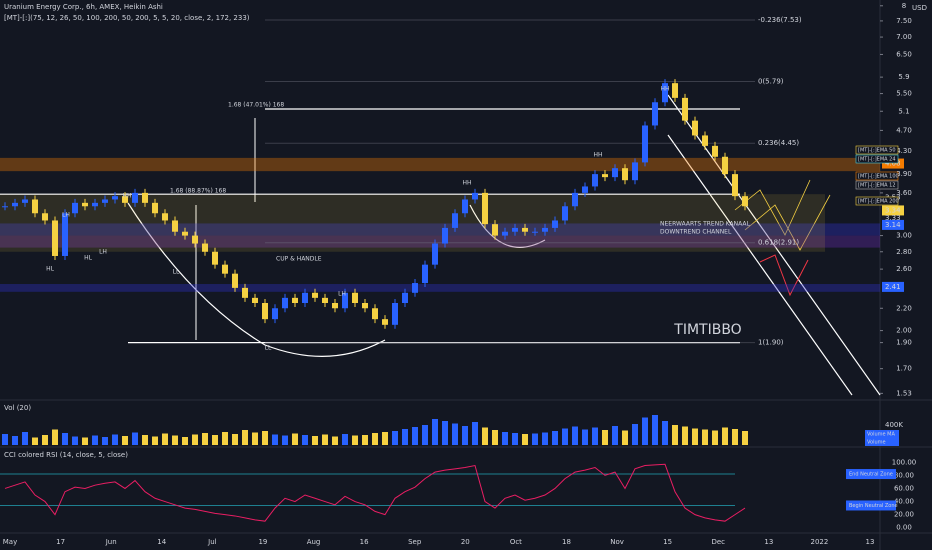 This screenshot has height=550, width=932. What do you see at coordinates (871, 475) in the screenshot?
I see `zone-label: End Neutral Zone` at bounding box center [871, 475].